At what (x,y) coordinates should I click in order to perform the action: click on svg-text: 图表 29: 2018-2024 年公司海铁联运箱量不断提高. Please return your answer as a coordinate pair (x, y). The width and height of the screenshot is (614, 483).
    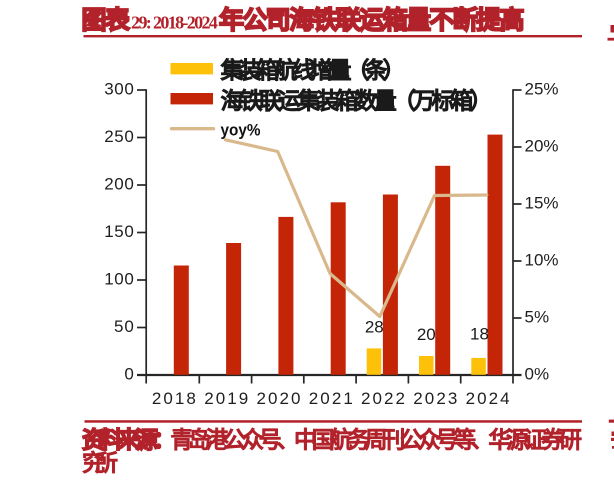
    Looking at the image, I should click on (303, 20).